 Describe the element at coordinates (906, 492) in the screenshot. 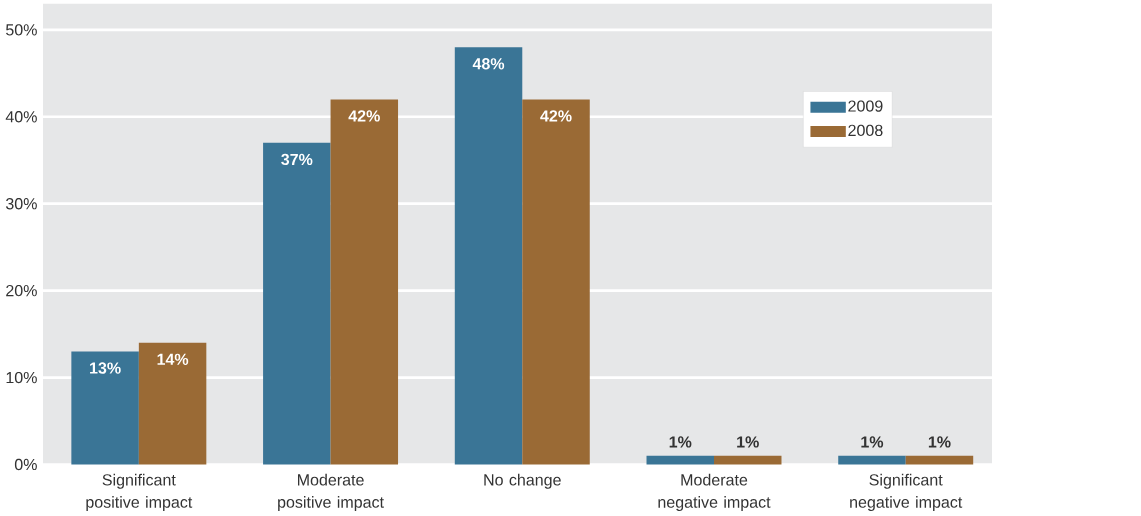

I see `x-tick-label: Significant negative impact` at that location.